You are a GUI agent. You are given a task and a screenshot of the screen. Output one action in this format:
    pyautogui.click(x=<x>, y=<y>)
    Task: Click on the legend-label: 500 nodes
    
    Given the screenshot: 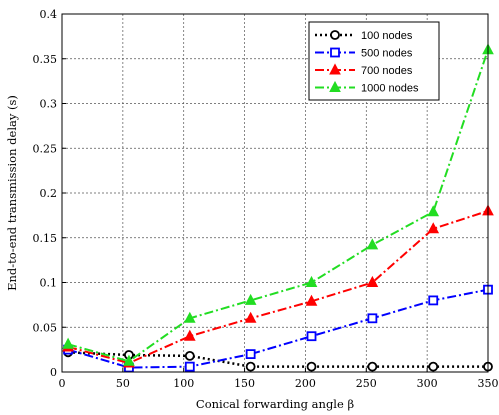 What is the action you would take?
    pyautogui.click(x=387, y=54)
    